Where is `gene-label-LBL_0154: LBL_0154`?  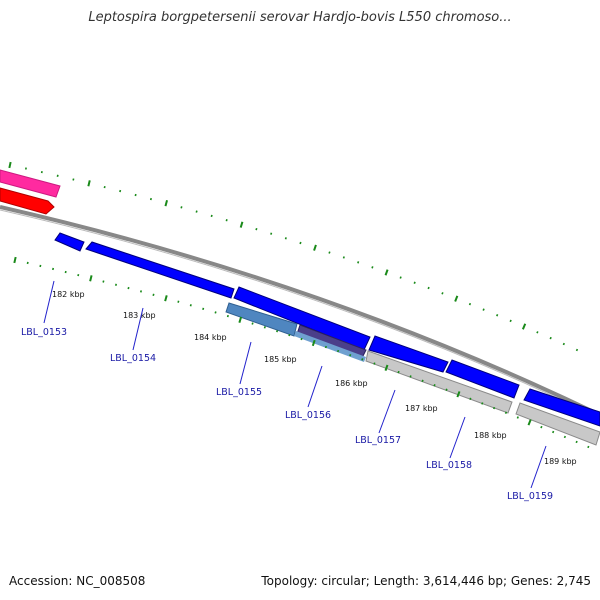 gene-label-LBL_0154: LBL_0154 is located at coordinates (133, 358).